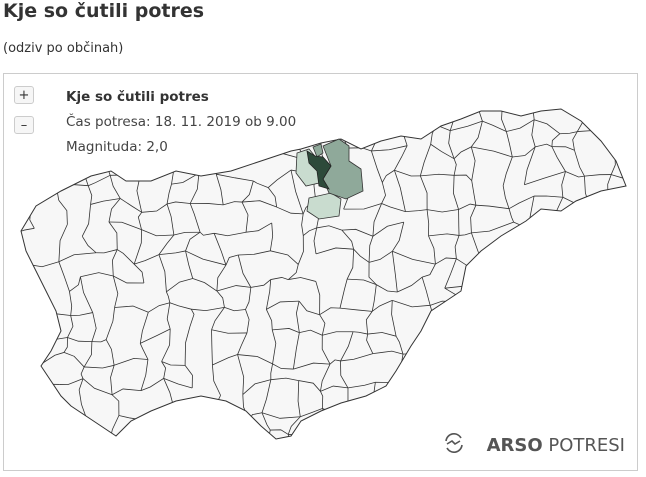 This screenshot has width=646, height=477. Describe the element at coordinates (63, 48) in the screenshot. I see `page-subtitle: (odziv po občinah)` at that location.